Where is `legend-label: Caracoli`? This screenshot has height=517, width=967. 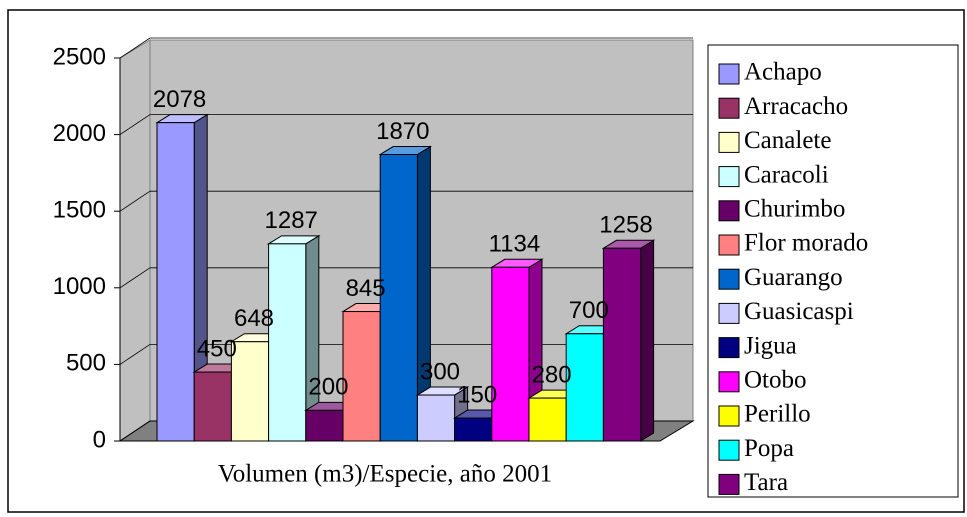 legend-label: Caracoli is located at coordinates (786, 174).